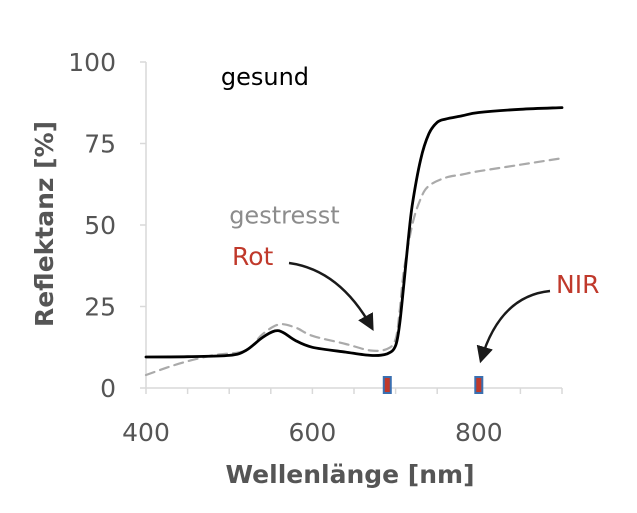 This screenshot has width=637, height=513. Describe the element at coordinates (415, 303) in the screenshot. I see `annotations: Rot NIR` at that location.